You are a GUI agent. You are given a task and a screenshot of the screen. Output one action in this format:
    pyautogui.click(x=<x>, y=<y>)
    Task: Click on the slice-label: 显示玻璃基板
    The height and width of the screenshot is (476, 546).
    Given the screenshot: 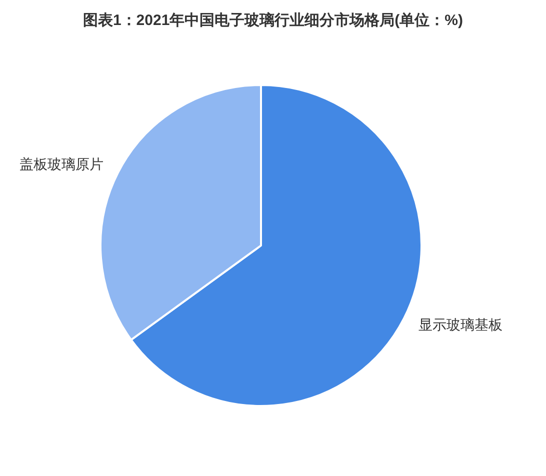 What is the action you would take?
    pyautogui.click(x=460, y=324)
    